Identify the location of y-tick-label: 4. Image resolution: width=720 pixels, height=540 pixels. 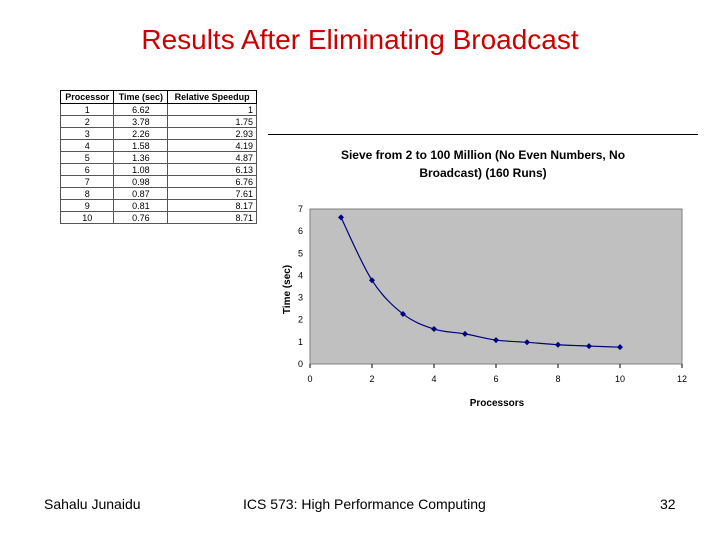
(300, 275).